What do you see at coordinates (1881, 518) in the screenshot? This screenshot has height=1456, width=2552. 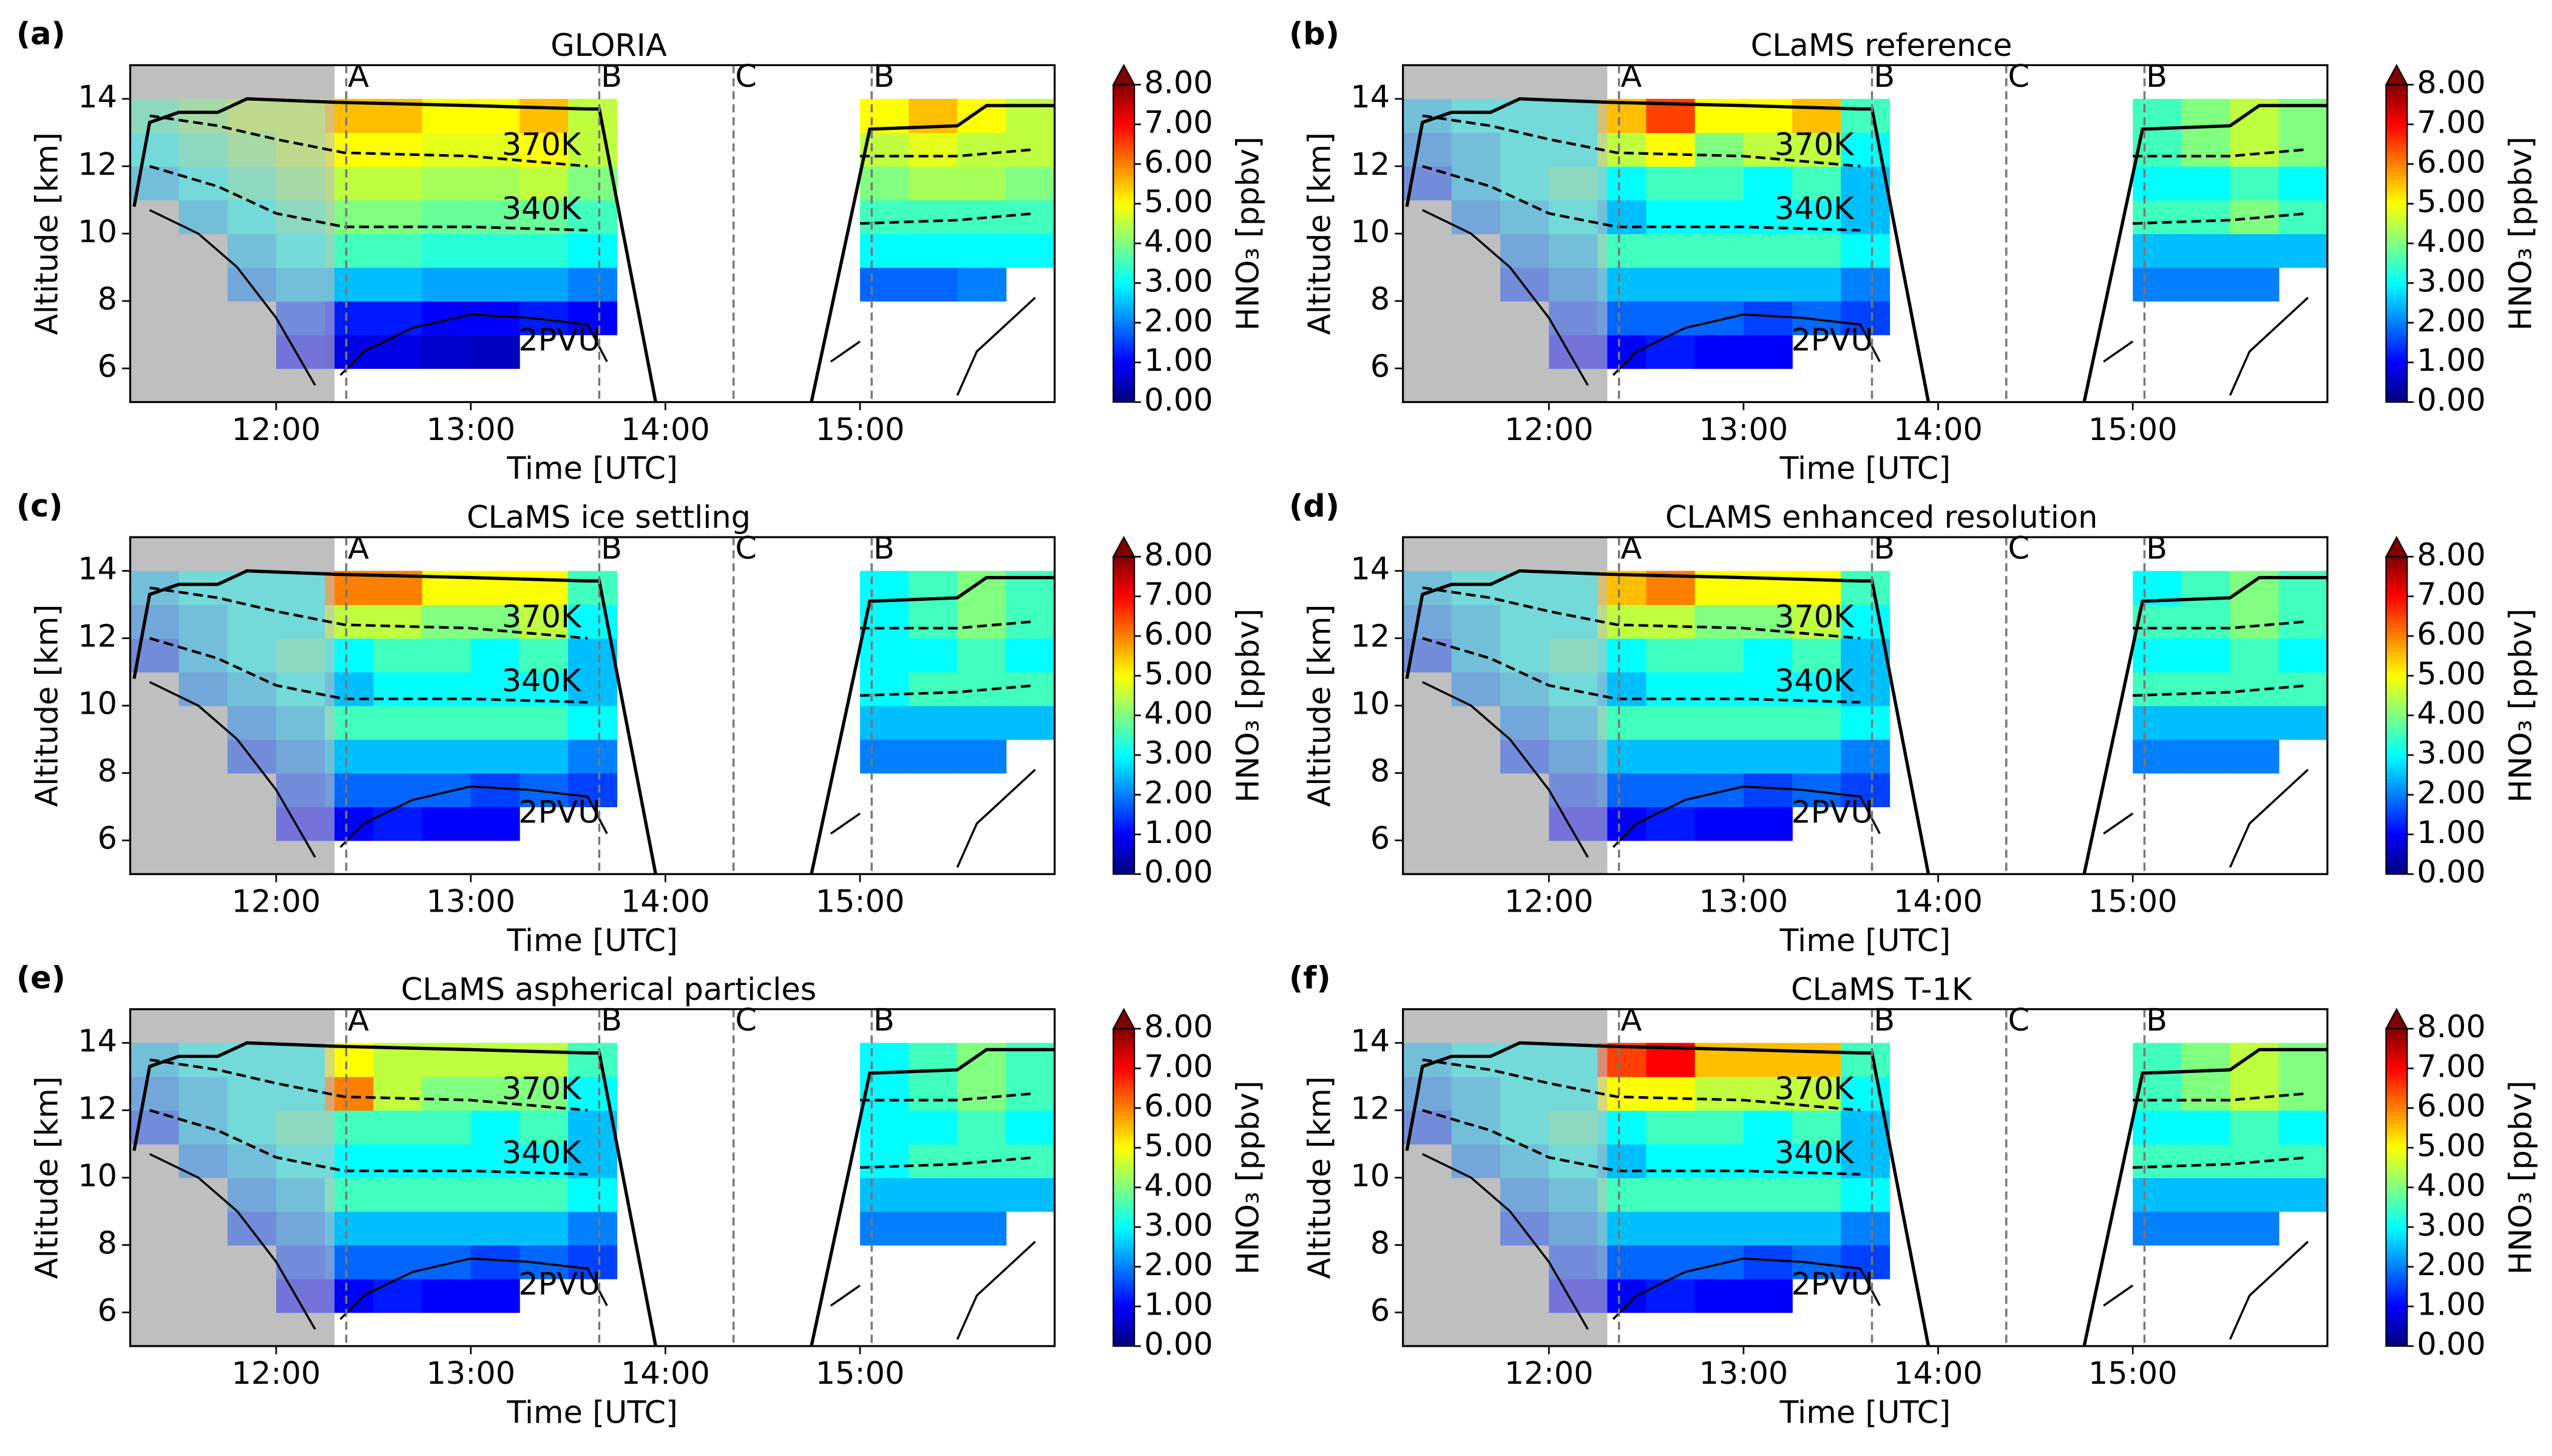 I see `chart-title: CLAMS enhanced resolution` at bounding box center [1881, 518].